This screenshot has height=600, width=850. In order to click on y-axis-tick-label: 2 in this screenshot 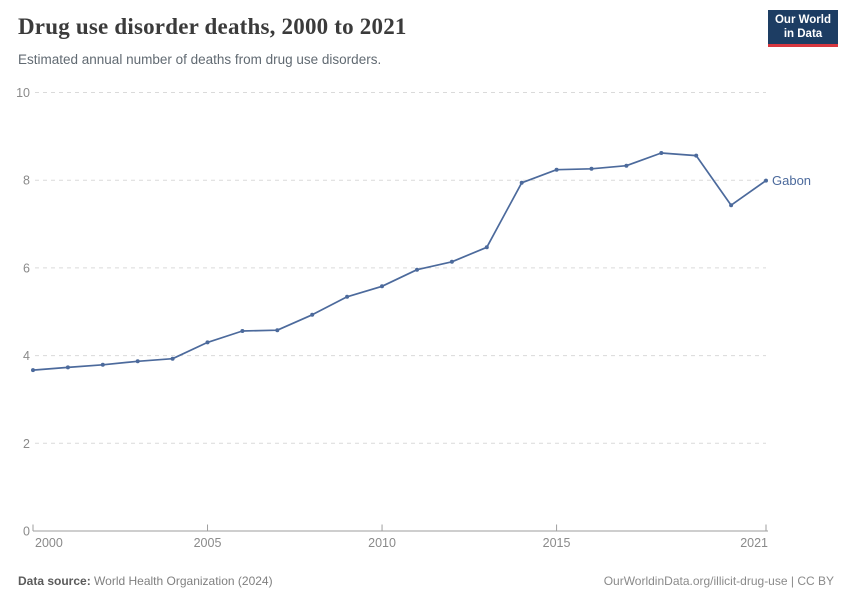, I will do `click(26, 444)`.